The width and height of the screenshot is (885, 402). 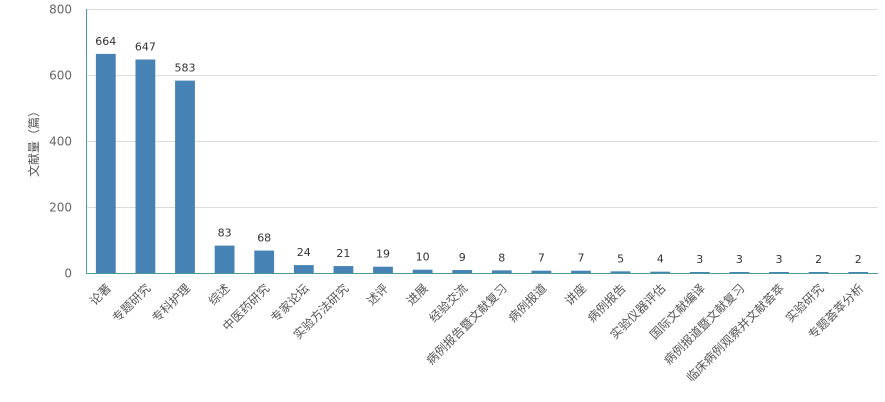 What do you see at coordinates (145, 46) in the screenshot?
I see `data-label: 647` at bounding box center [145, 46].